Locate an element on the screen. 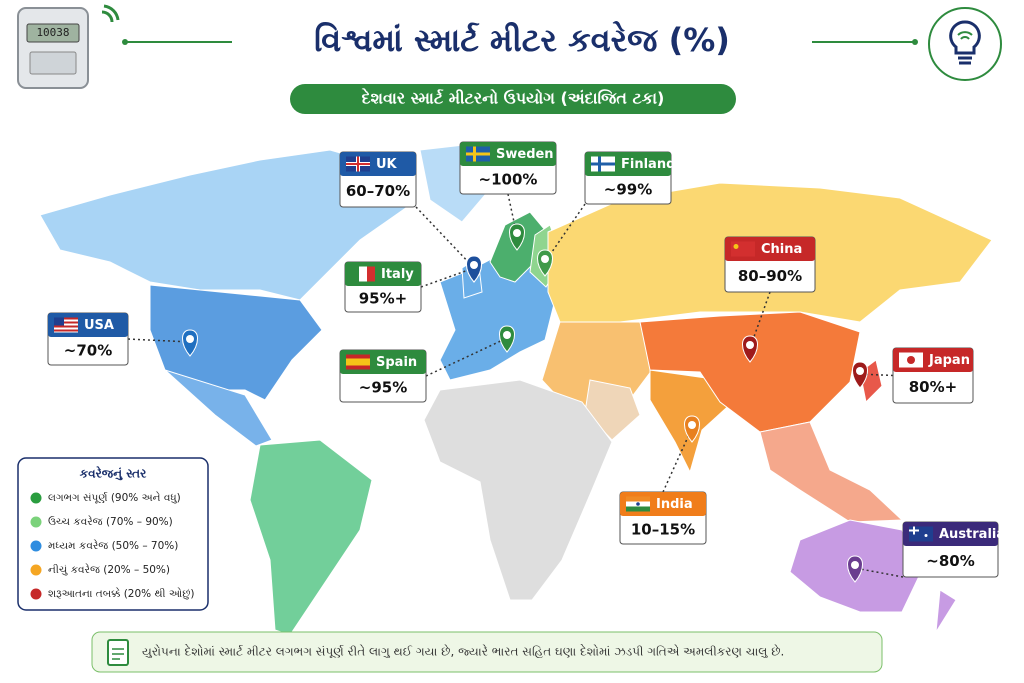 The width and height of the screenshot is (1024, 683). canada is located at coordinates (225, 225).